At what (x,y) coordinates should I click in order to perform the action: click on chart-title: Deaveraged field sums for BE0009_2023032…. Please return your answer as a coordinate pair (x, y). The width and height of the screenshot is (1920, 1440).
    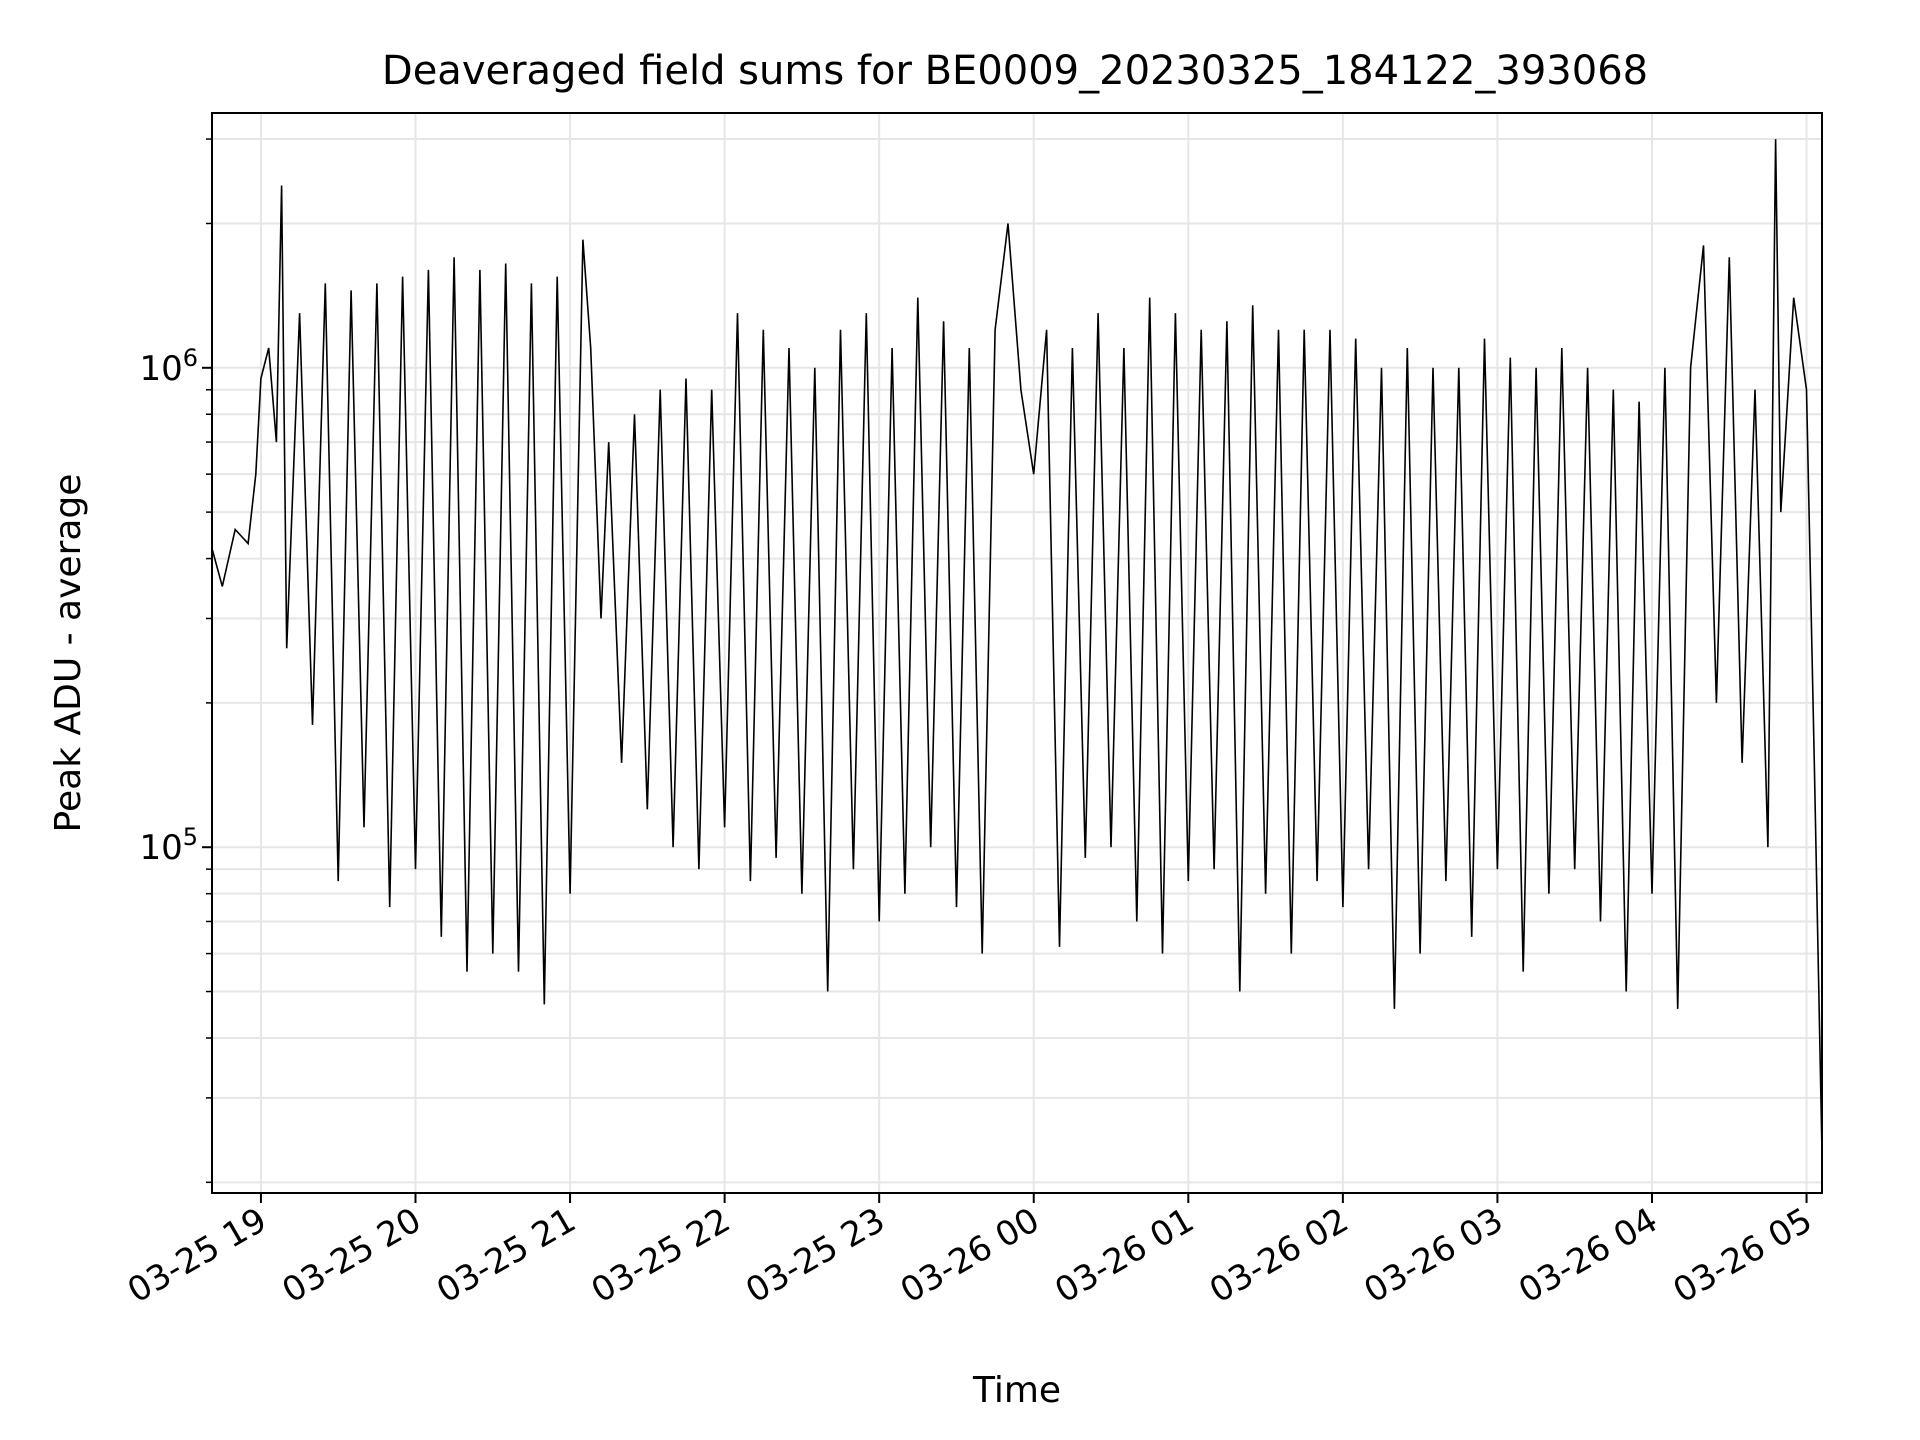
    Looking at the image, I should click on (1015, 71).